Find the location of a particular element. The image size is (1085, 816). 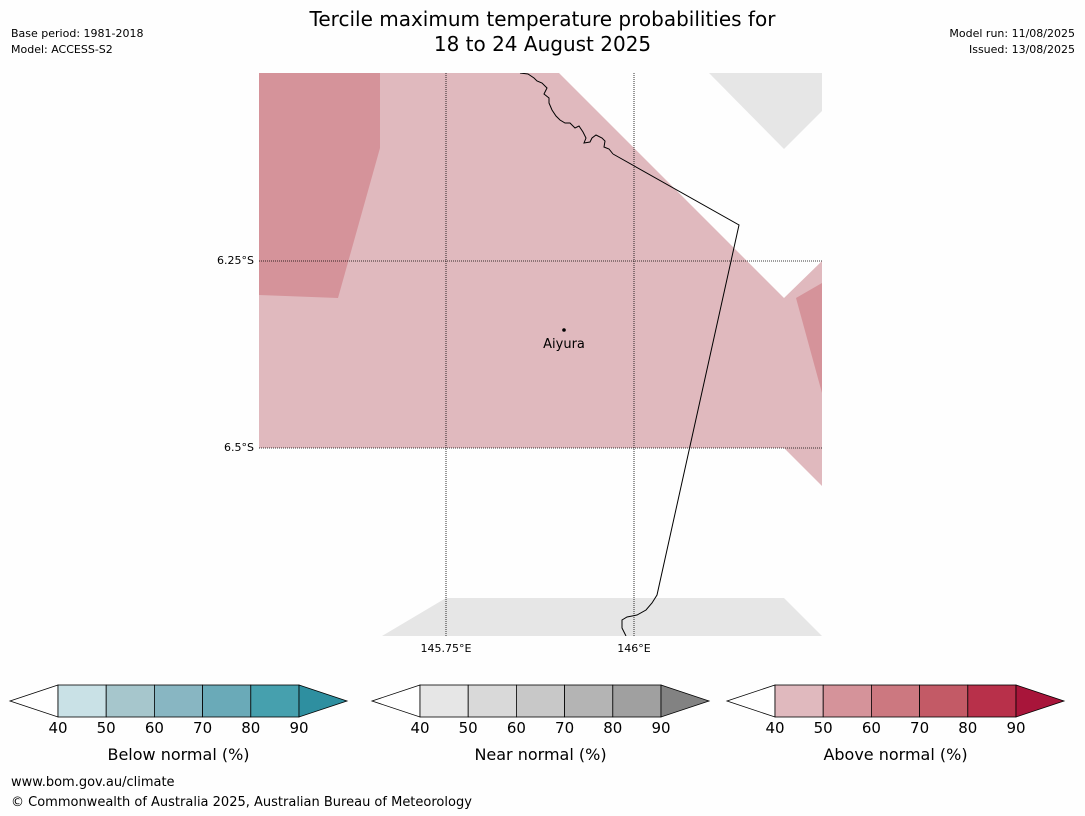

model-run: Model run: 11/08/2025 is located at coordinates (1012, 33).